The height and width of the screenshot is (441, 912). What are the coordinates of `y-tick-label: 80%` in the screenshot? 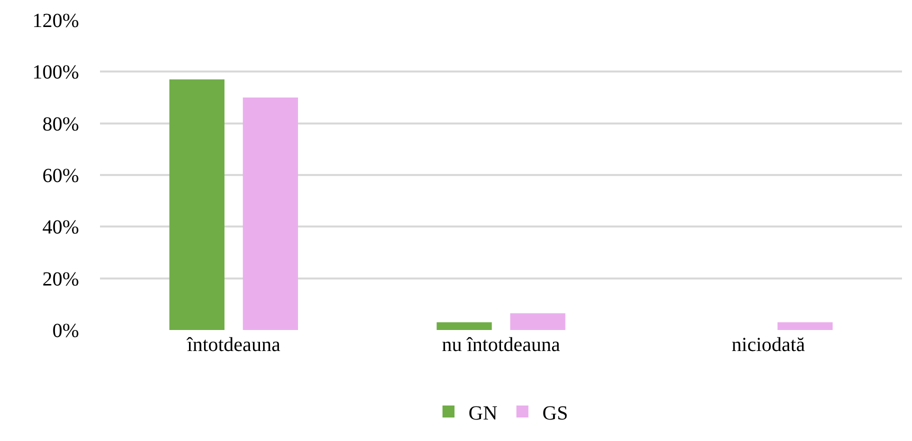 It's located at (60, 124).